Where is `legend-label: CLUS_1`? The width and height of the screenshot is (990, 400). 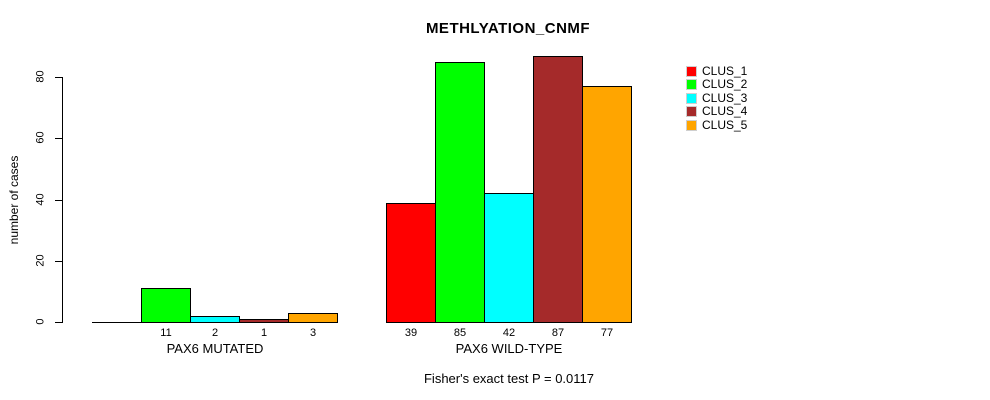
legend-label: CLUS_1 is located at coordinates (725, 71).